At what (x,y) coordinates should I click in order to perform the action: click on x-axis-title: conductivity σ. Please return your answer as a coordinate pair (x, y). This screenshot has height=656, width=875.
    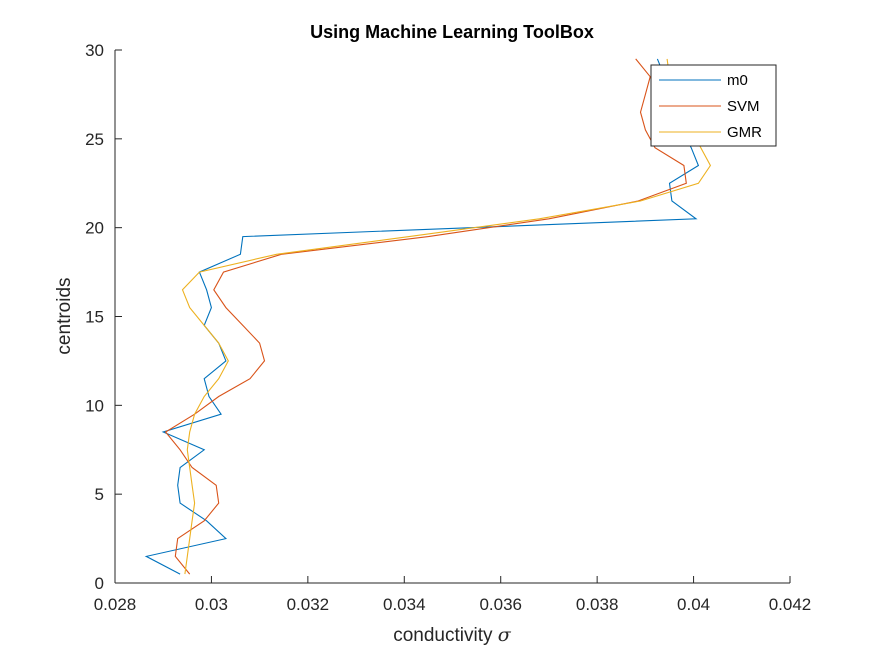
    Looking at the image, I should click on (452, 635).